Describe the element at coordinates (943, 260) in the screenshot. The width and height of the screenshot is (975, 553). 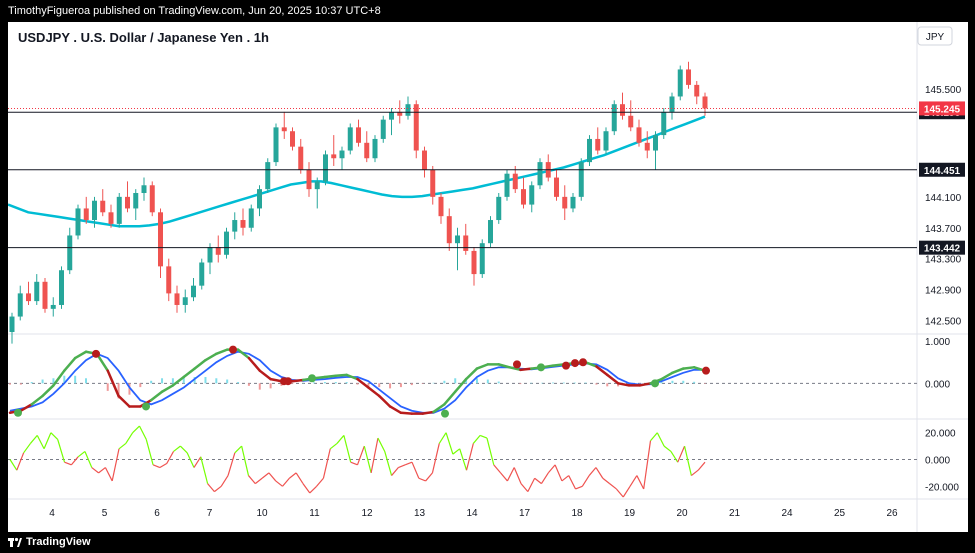
I see `price-tick-label: 143.300` at that location.